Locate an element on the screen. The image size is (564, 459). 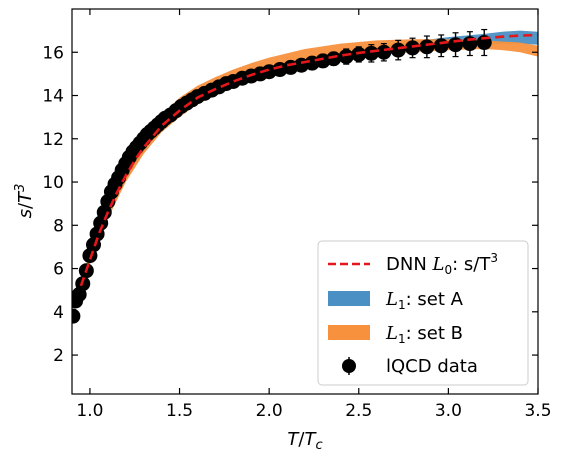
legend-entry-lqcd: lQCD data is located at coordinates (410, 366).